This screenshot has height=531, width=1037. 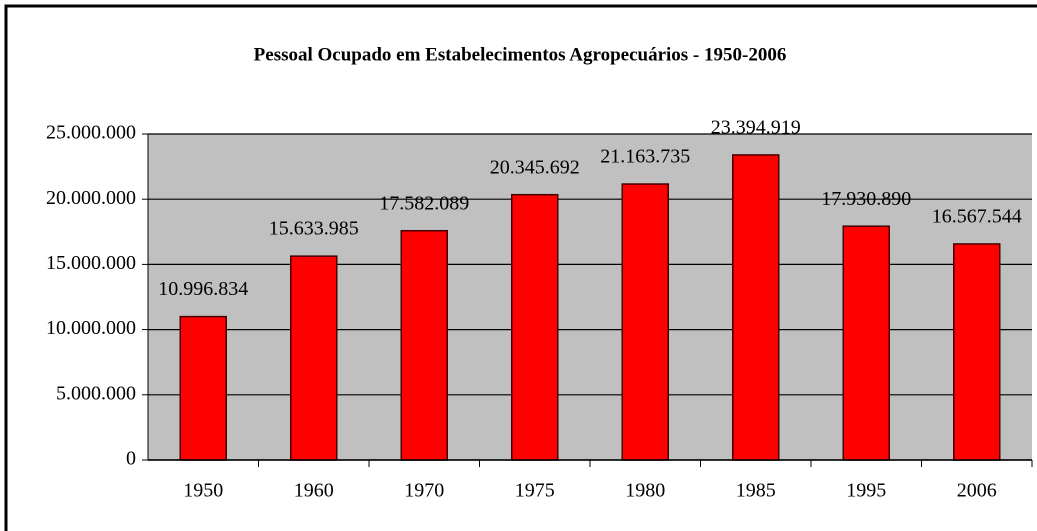 What do you see at coordinates (131, 459) in the screenshot?
I see `y-tick-label: 0` at bounding box center [131, 459].